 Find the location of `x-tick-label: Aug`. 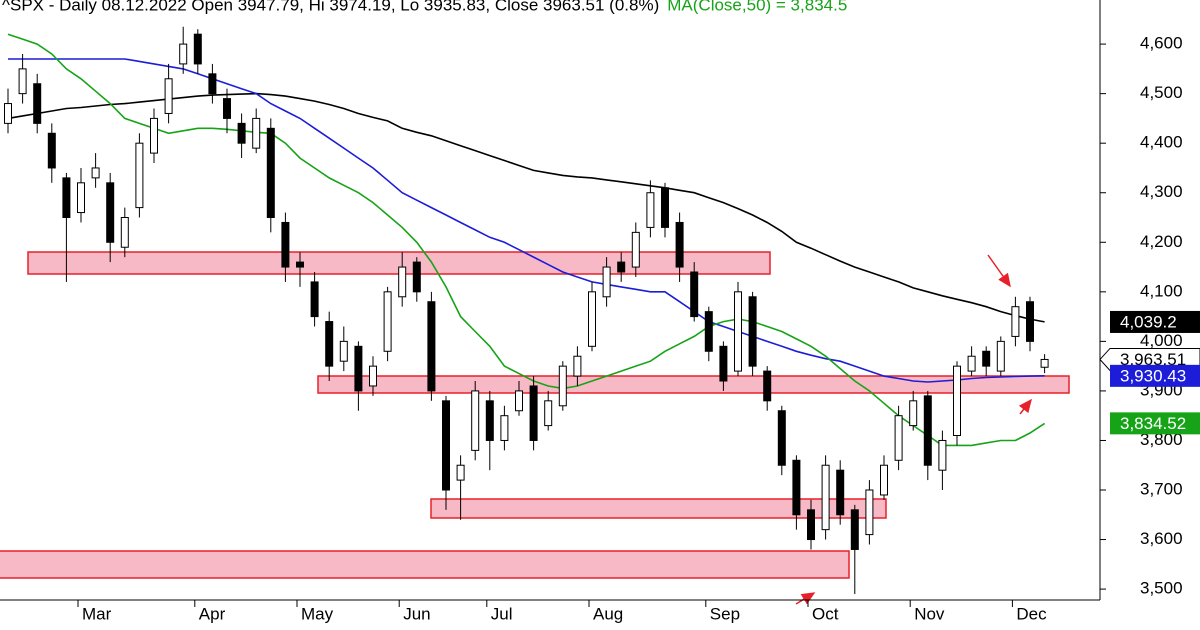

x-tick-label: Aug is located at coordinates (608, 613).